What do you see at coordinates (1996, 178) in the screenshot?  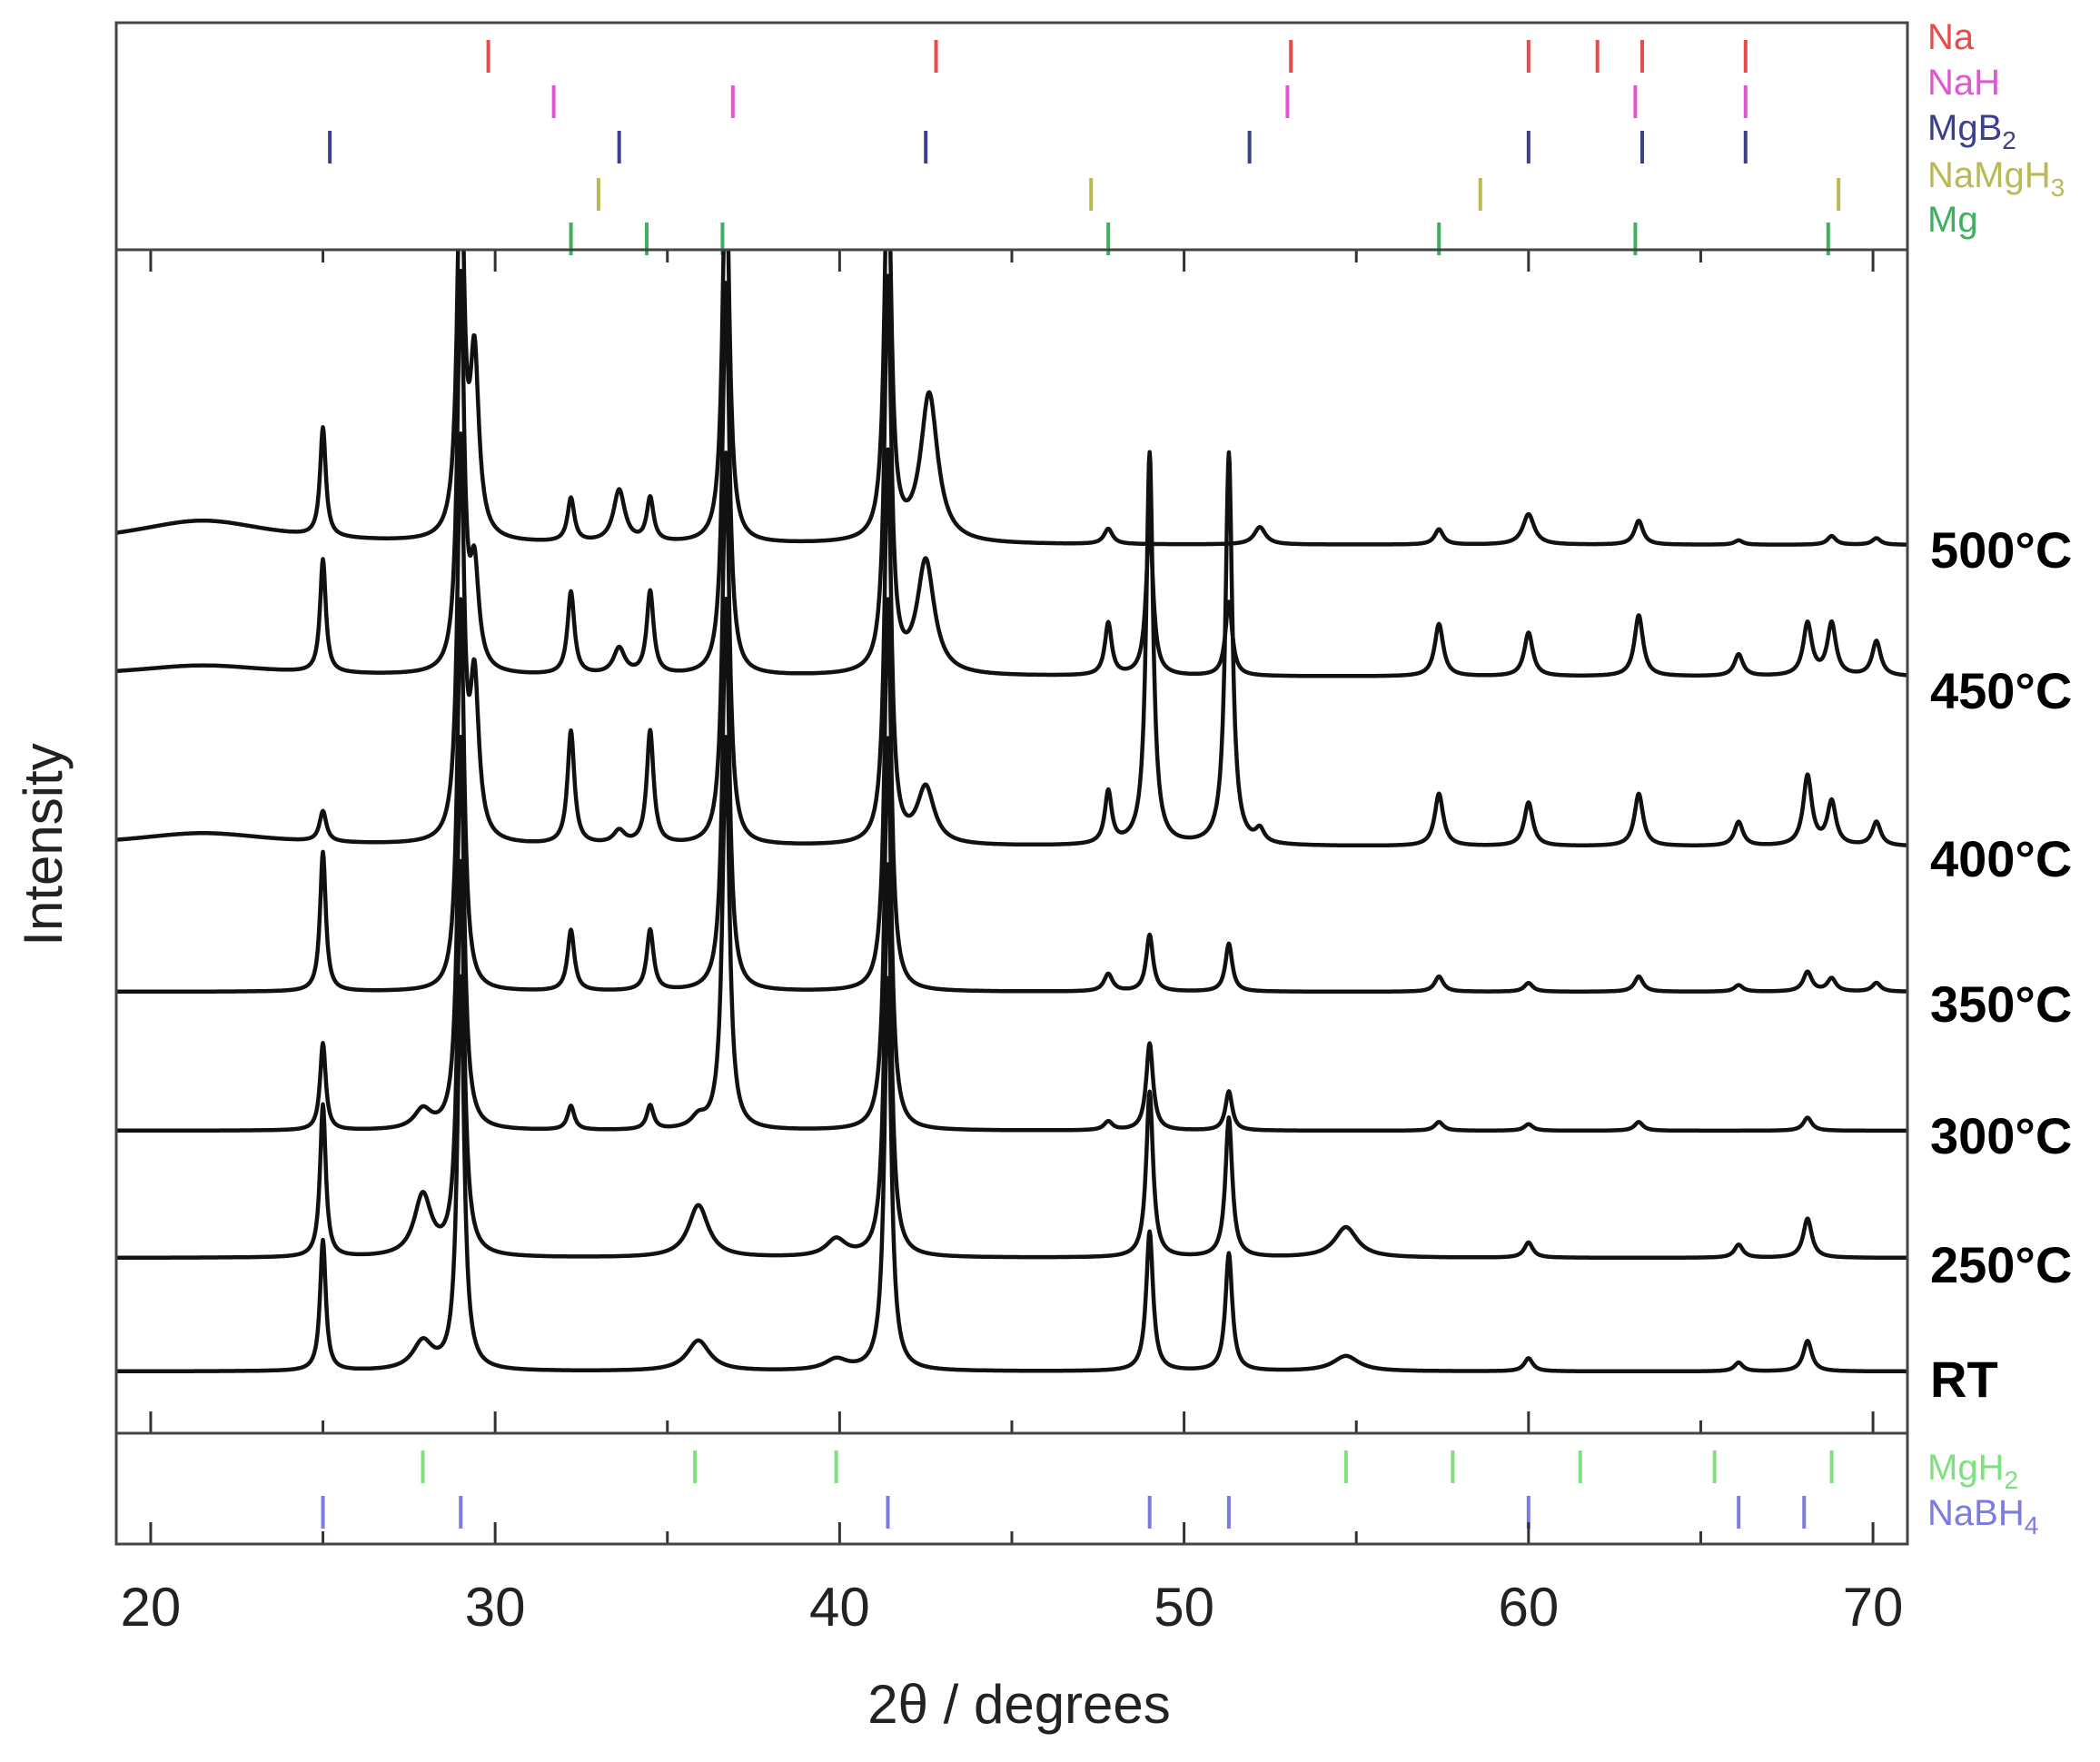 I see `ref-label-namgh3: NaMgH3` at bounding box center [1996, 178].